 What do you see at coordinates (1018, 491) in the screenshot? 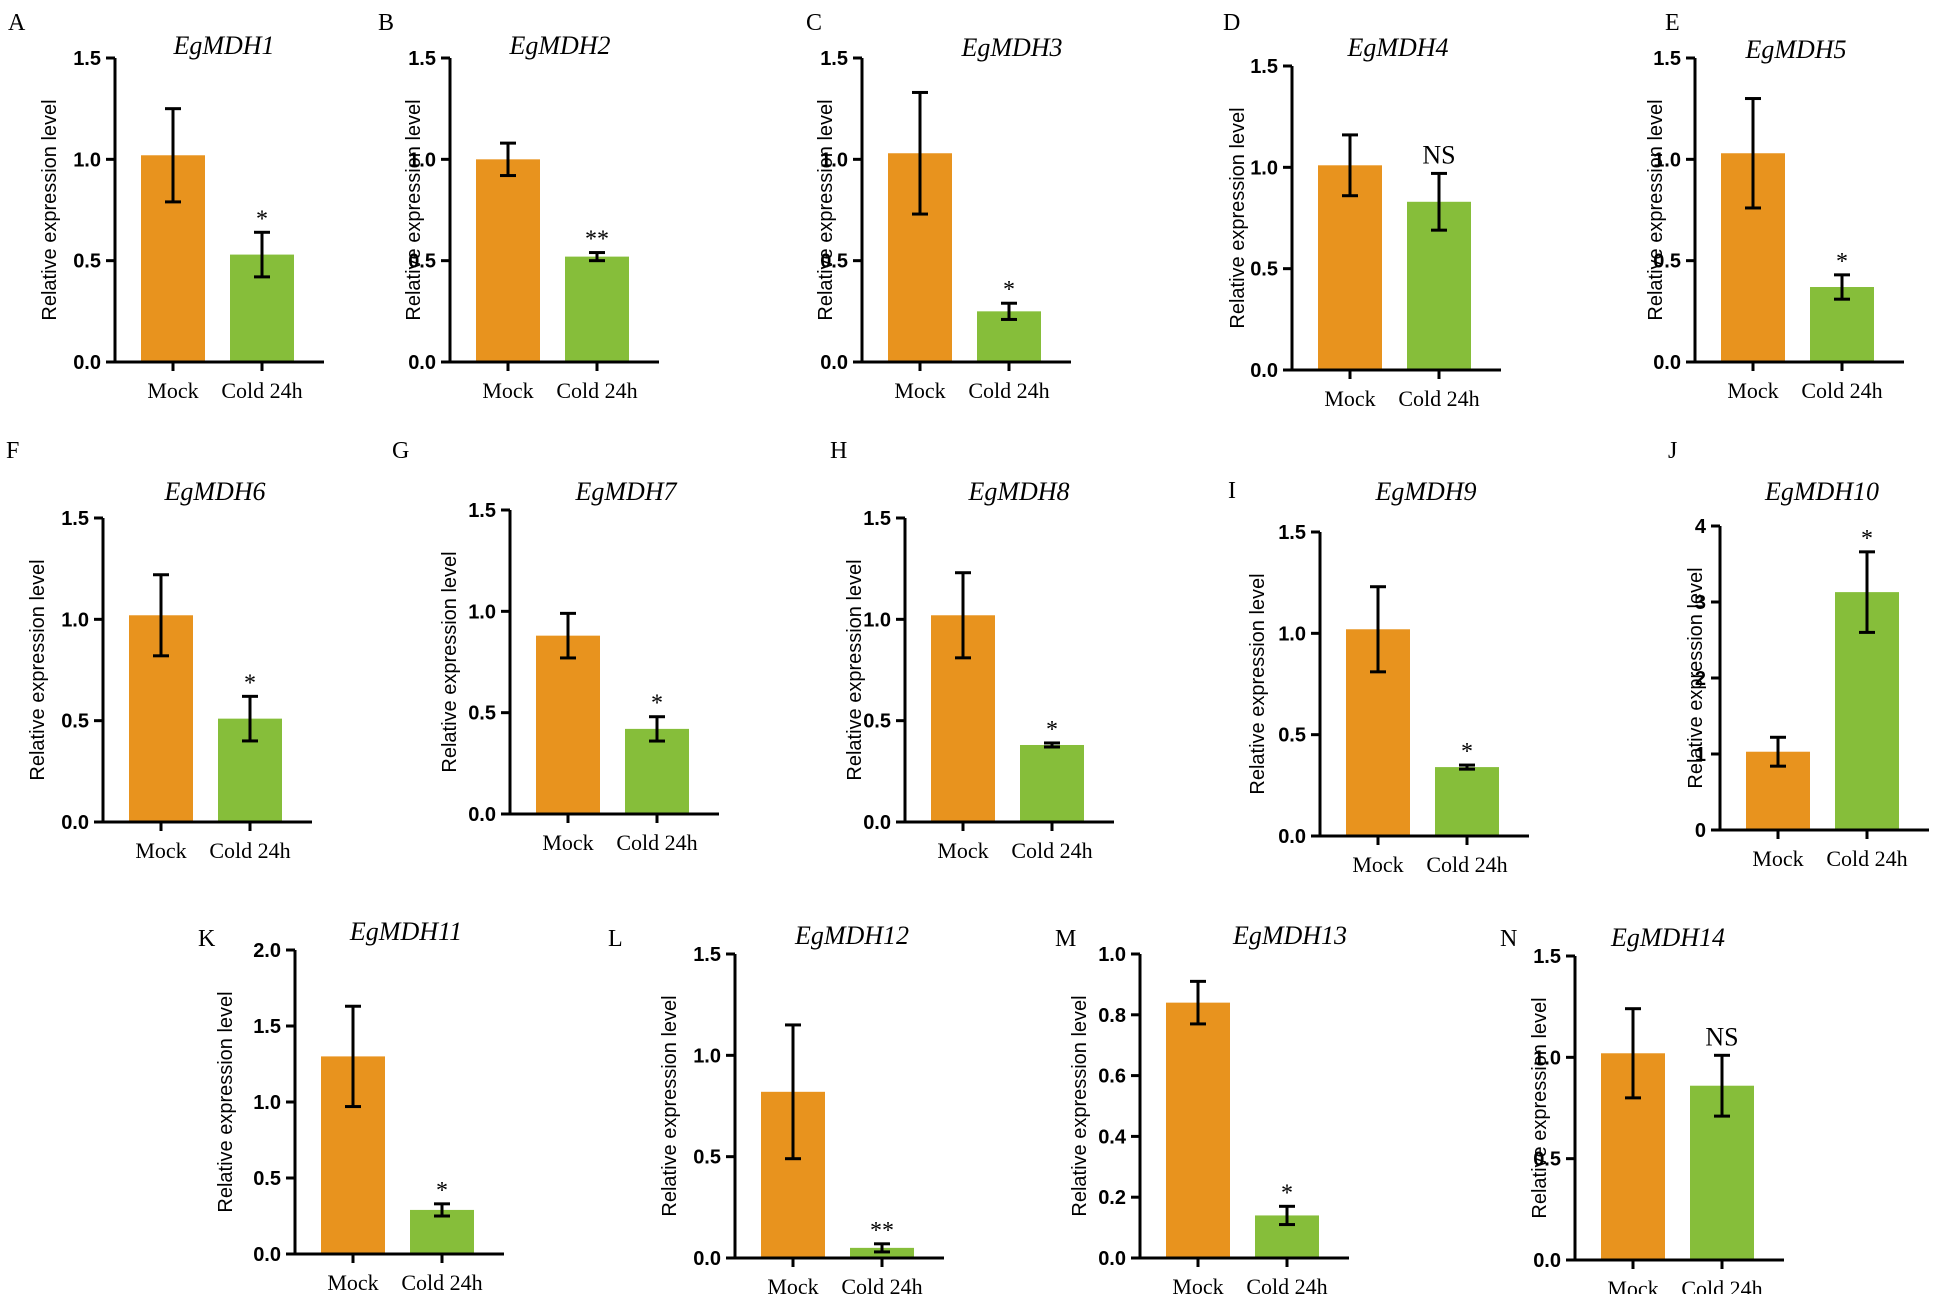
I see `chart-title: EgMDH8` at bounding box center [1018, 491].